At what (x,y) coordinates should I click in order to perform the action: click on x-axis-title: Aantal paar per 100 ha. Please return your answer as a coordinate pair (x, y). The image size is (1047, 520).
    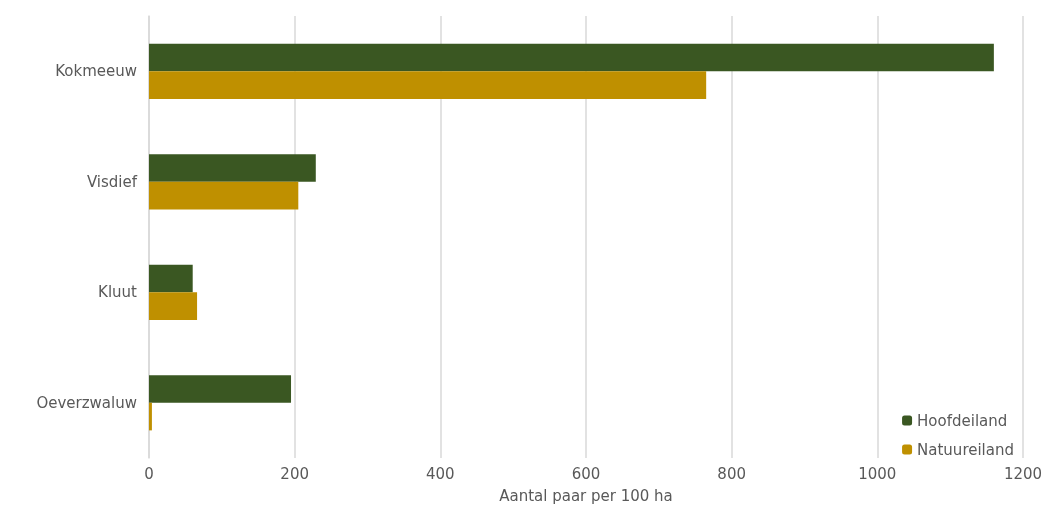
    Looking at the image, I should click on (586, 495).